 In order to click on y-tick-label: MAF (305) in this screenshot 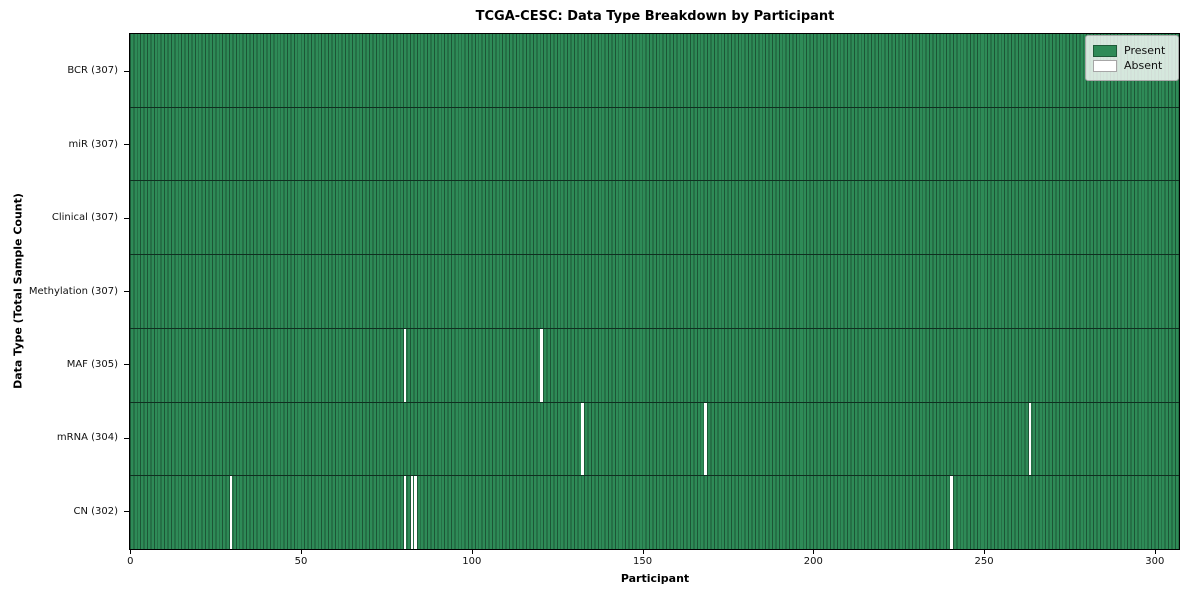, I will do `click(92, 364)`.